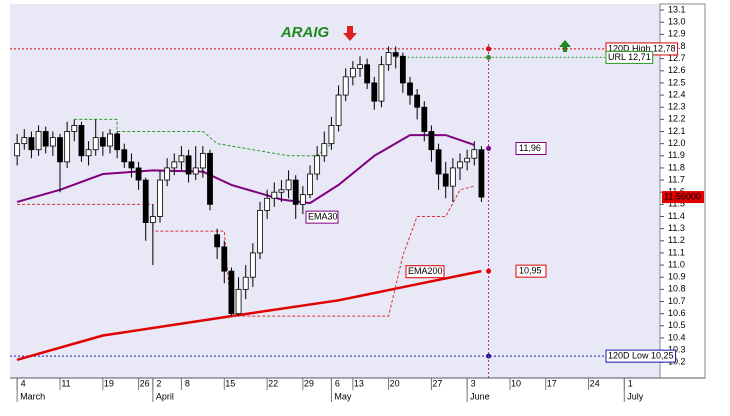  I want to click on y-tick-label: 11.2, so click(676, 240).